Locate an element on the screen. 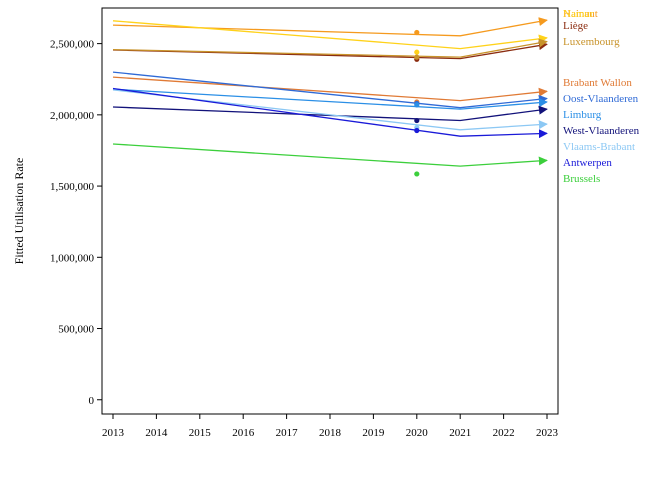 The width and height of the screenshot is (672, 480). legend-label: Antwerpen is located at coordinates (587, 163).